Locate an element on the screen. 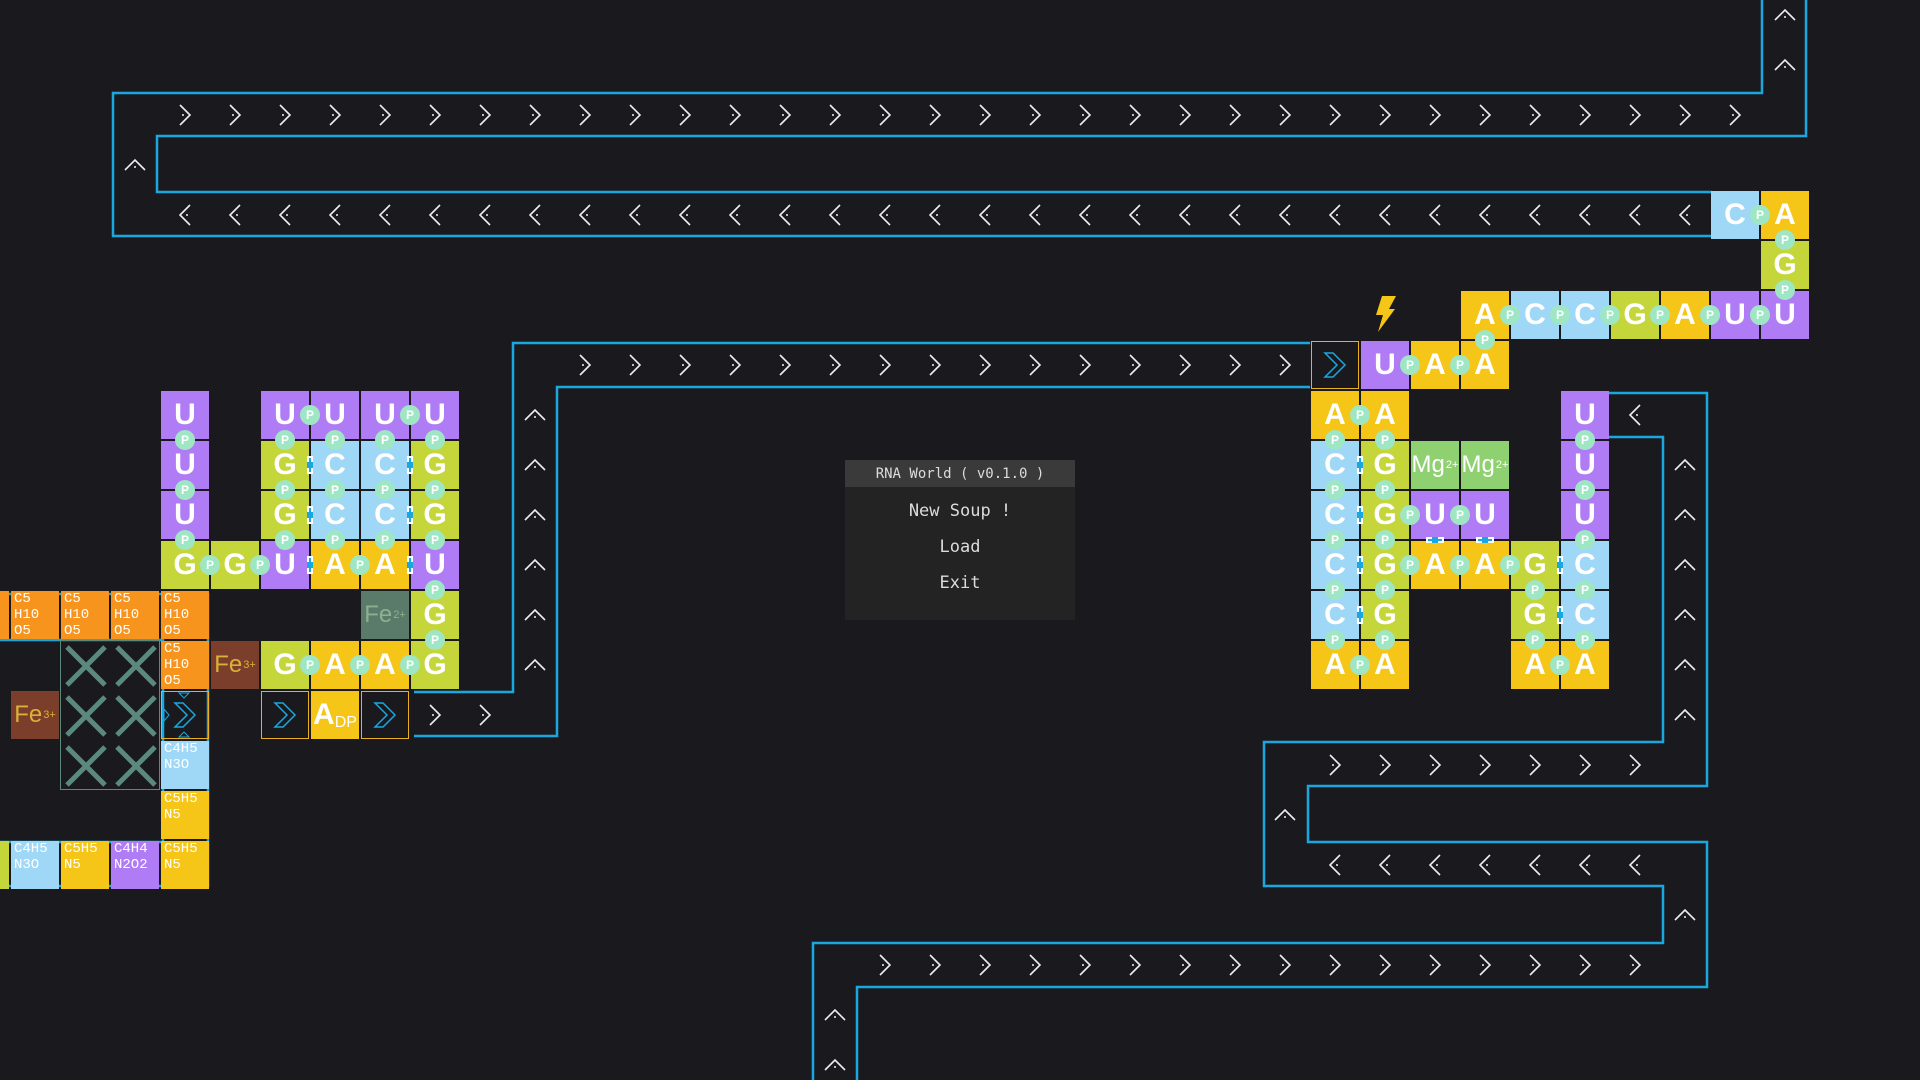 The height and width of the screenshot is (1080, 1920). load-button: Load is located at coordinates (960, 547).